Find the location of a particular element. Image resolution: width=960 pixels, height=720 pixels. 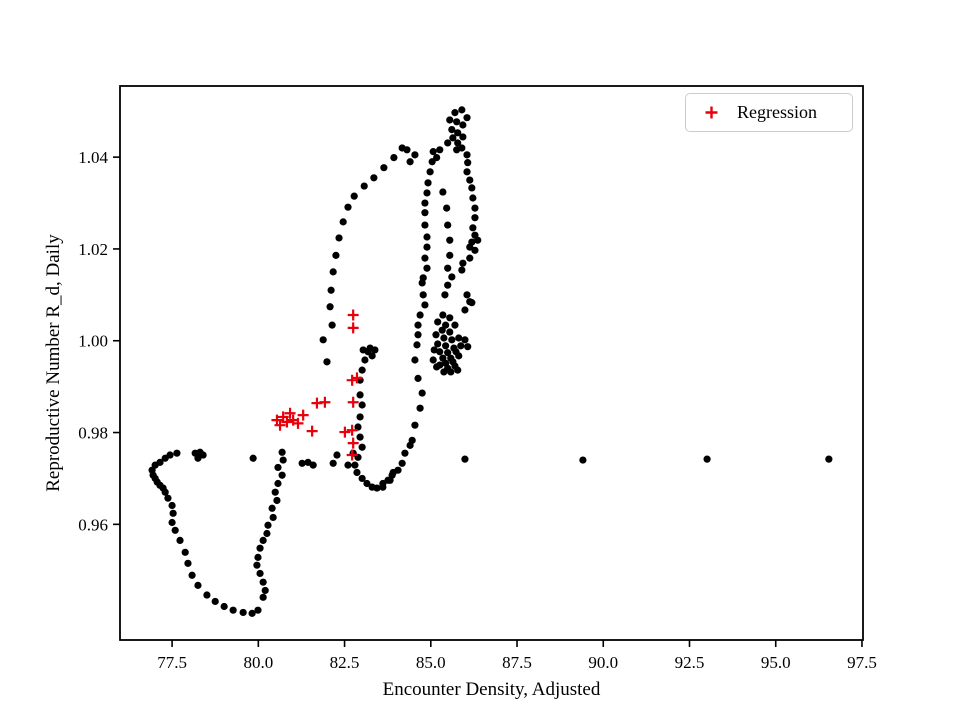

x-tick-label: 77.5 is located at coordinates (172, 662).